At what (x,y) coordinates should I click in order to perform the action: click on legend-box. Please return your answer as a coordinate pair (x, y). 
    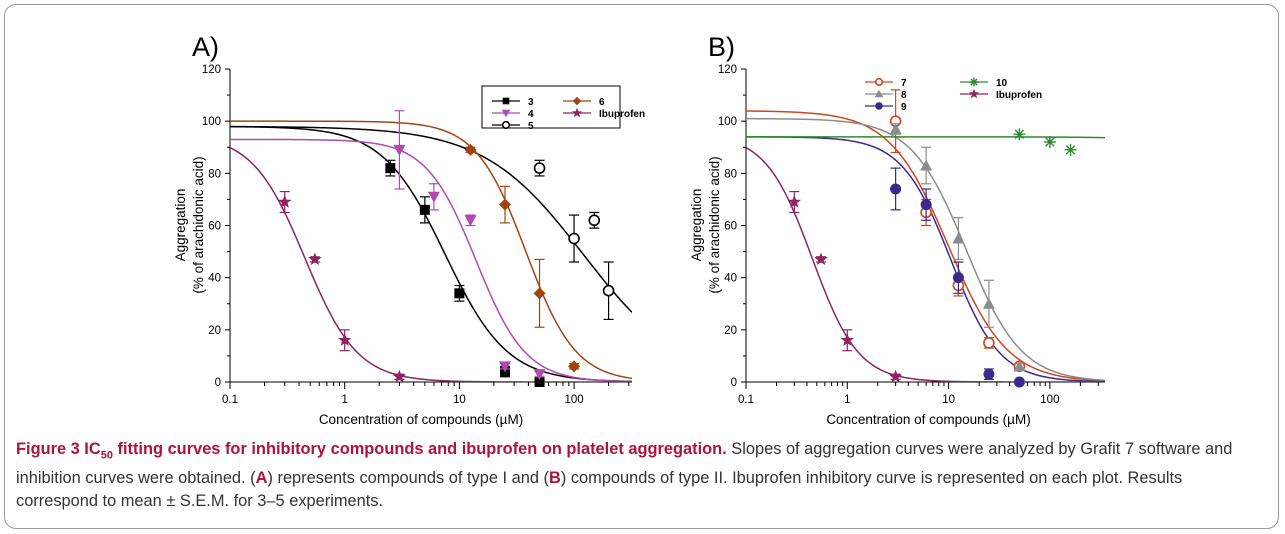
    Looking at the image, I should click on (551, 107).